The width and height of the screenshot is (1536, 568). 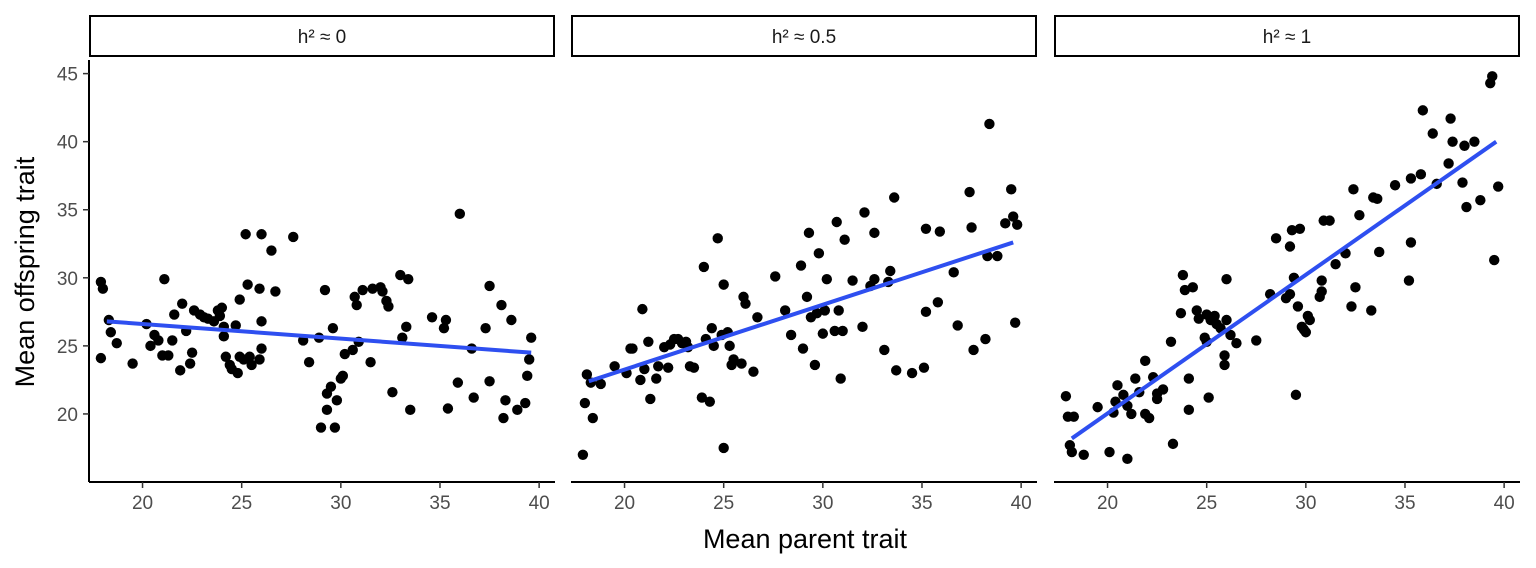 I want to click on y-tick-label: 45, so click(x=67, y=75).